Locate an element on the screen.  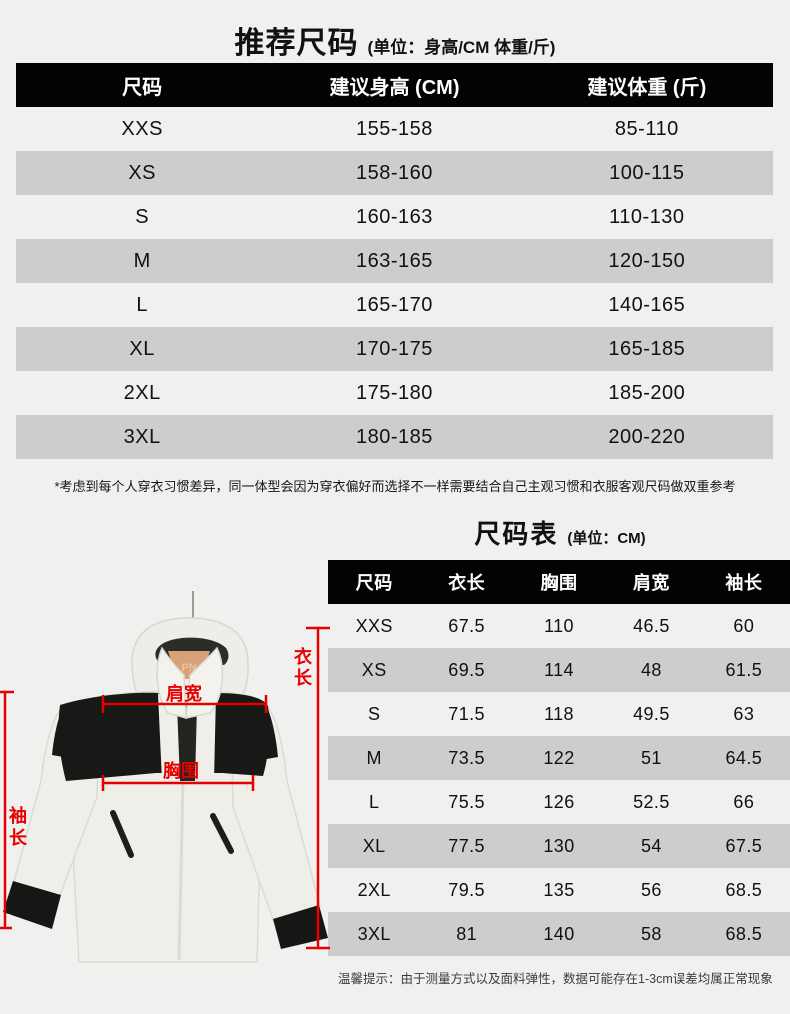
table-cell: 135 is located at coordinates (559, 889).